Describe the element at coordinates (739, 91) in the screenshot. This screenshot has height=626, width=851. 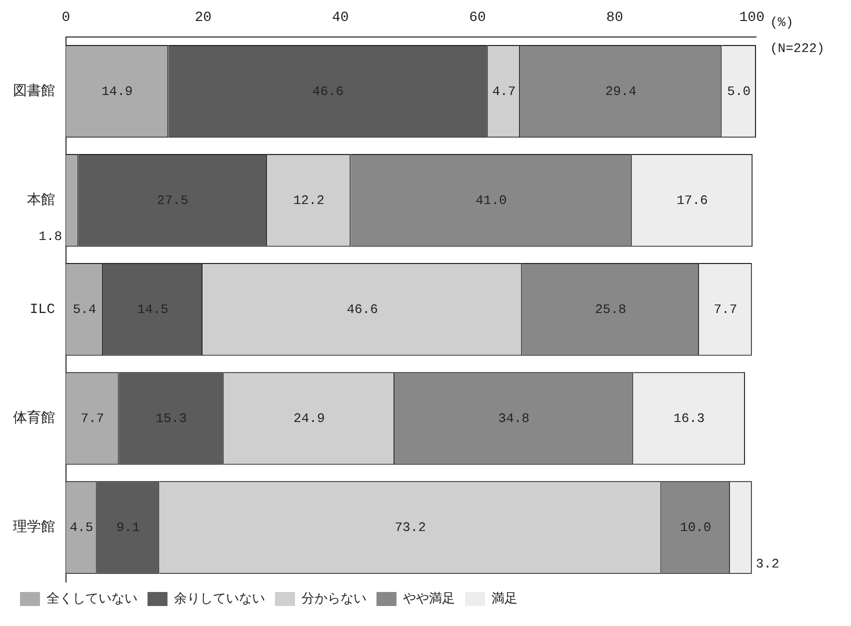
I see `data-label: 5.0` at that location.